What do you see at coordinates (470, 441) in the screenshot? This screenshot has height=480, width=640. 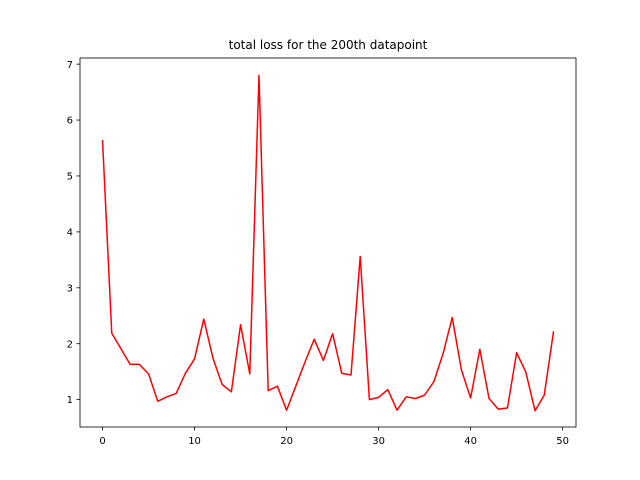 I see `x-tick-label: 40` at bounding box center [470, 441].